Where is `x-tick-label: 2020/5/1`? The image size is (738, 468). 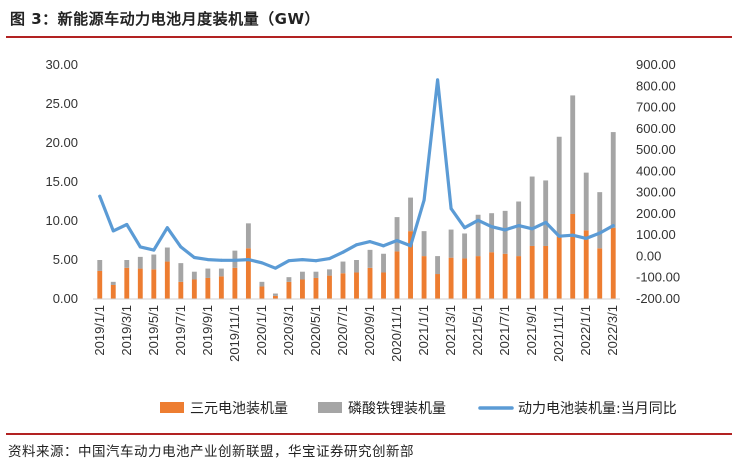 x-tick-label: 2020/5/1 is located at coordinates (315, 330).